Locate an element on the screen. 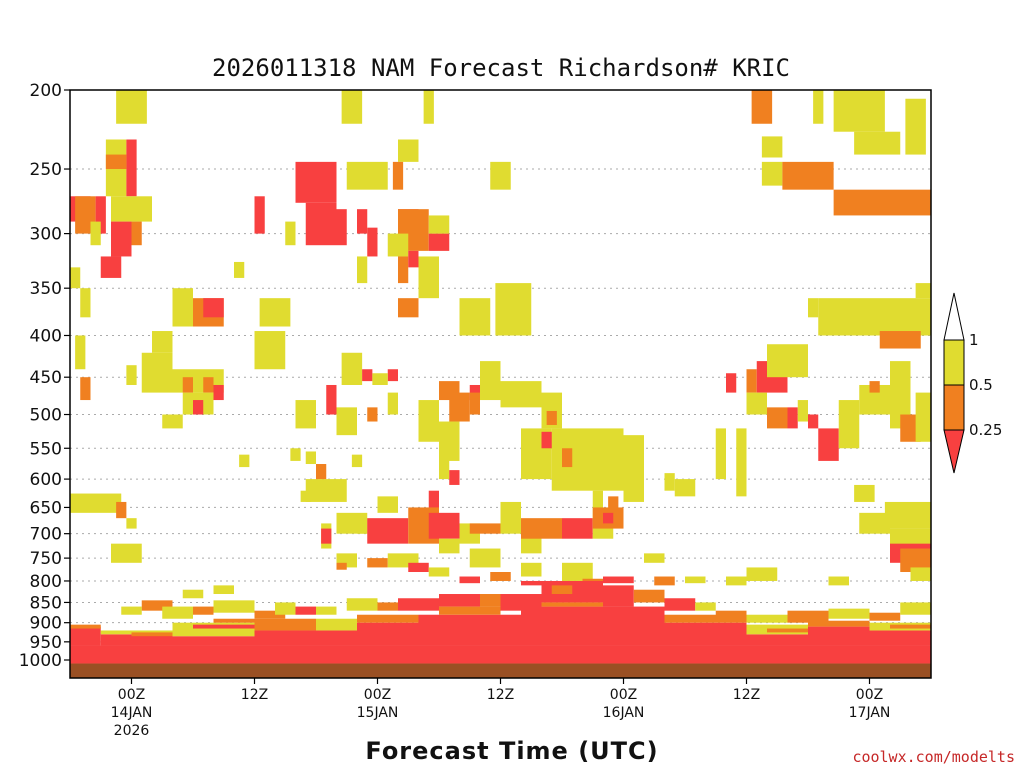  colorbar-tick-label: 0.5 is located at coordinates (981, 385).